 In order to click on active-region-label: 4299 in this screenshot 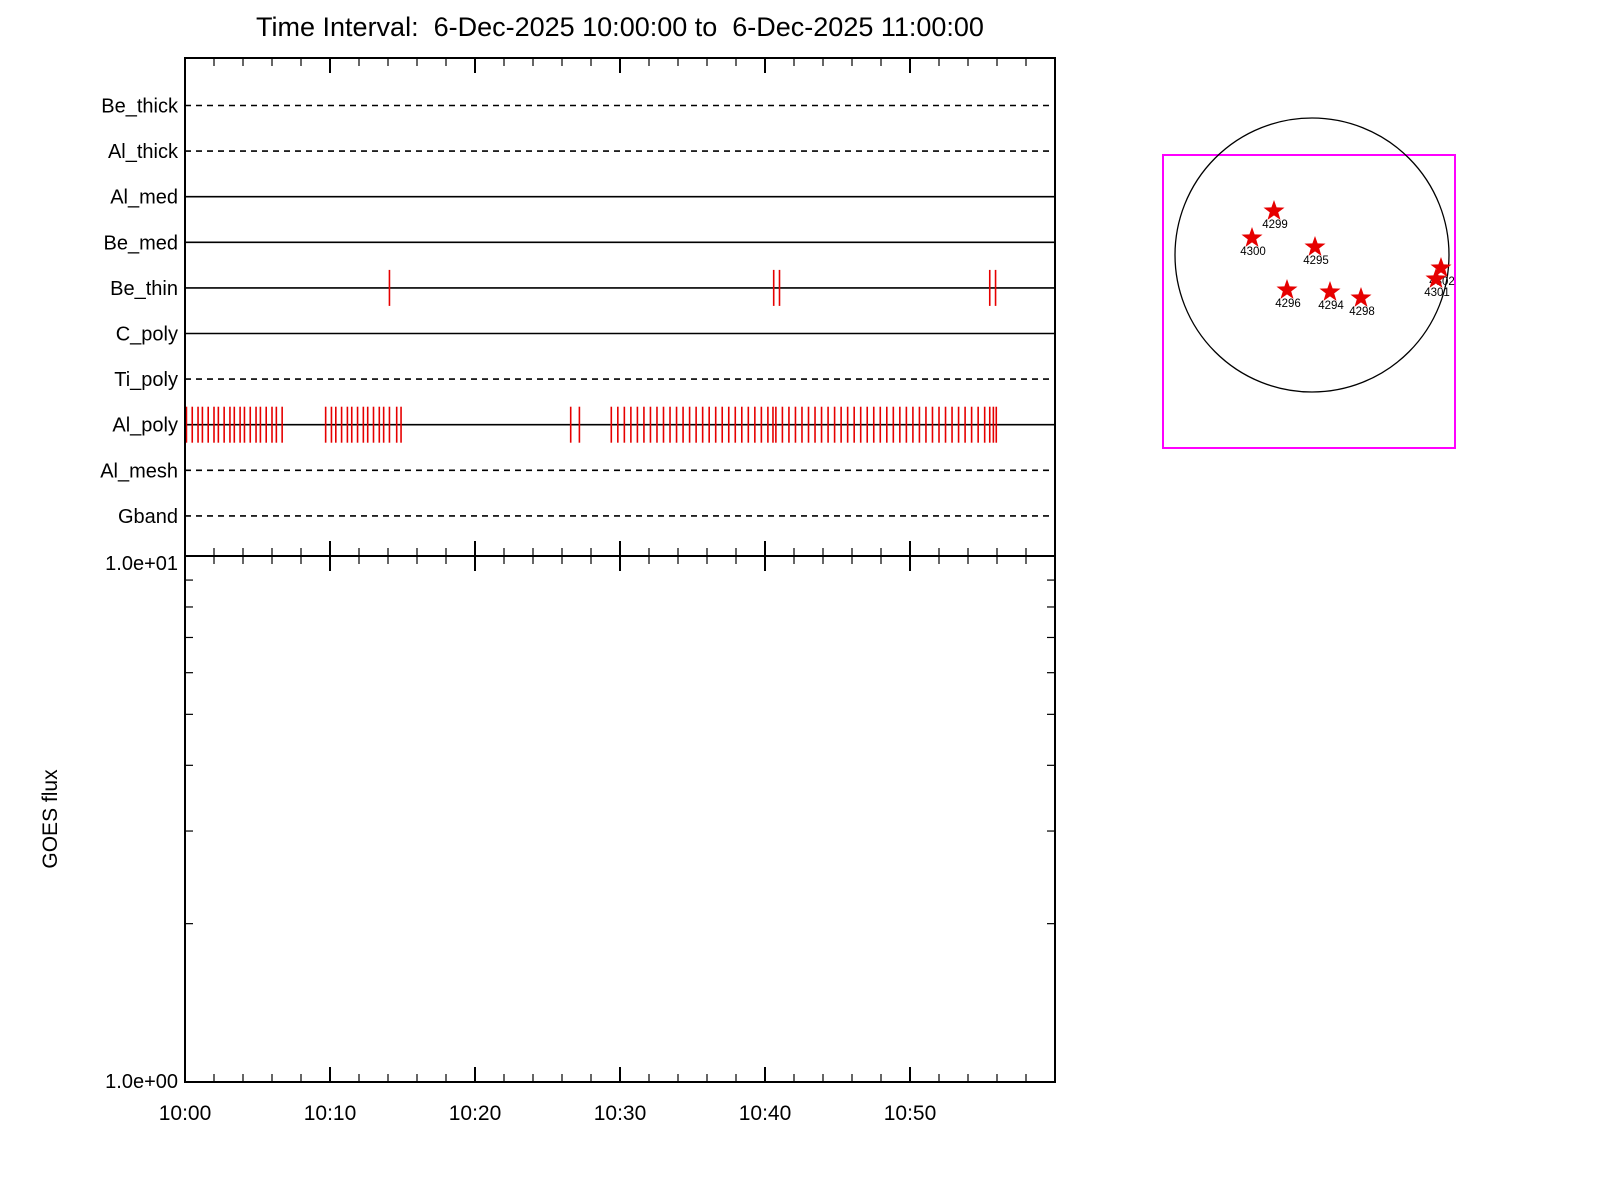, I will do `click(1275, 225)`.